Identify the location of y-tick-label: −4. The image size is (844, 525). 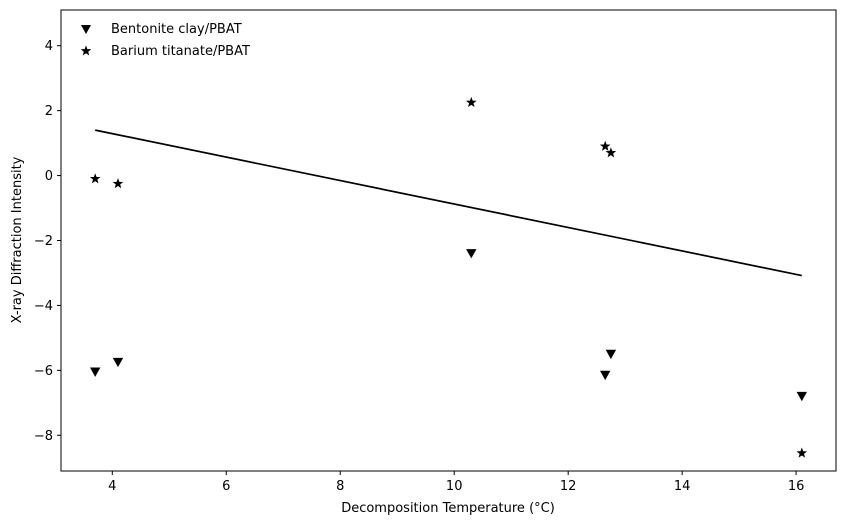
(43, 306).